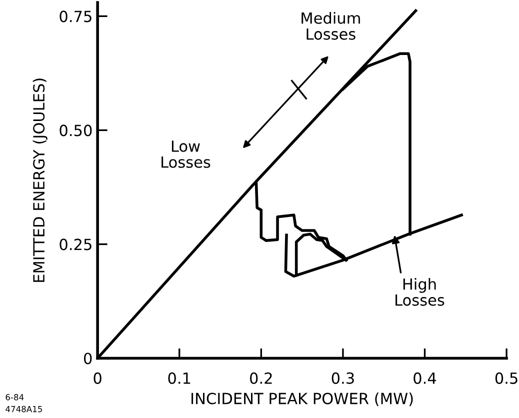 The width and height of the screenshot is (519, 418). What do you see at coordinates (261, 378) in the screenshot?
I see `x-tick-label: 0.2` at bounding box center [261, 378].